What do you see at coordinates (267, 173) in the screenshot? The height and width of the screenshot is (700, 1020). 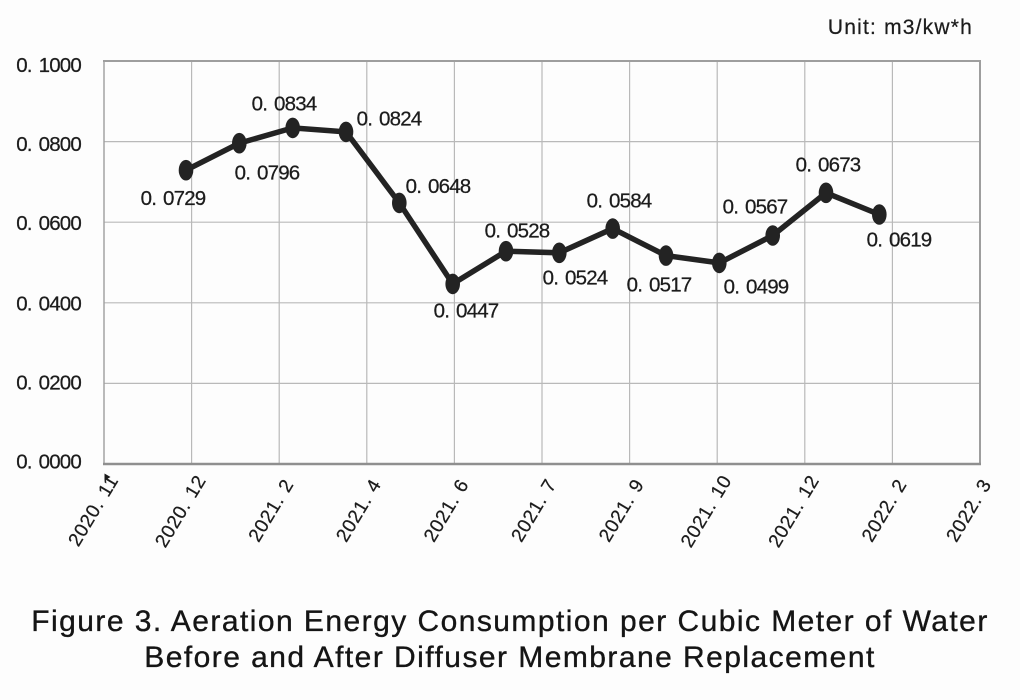 I see `svg-text: 0. 0796` at bounding box center [267, 173].